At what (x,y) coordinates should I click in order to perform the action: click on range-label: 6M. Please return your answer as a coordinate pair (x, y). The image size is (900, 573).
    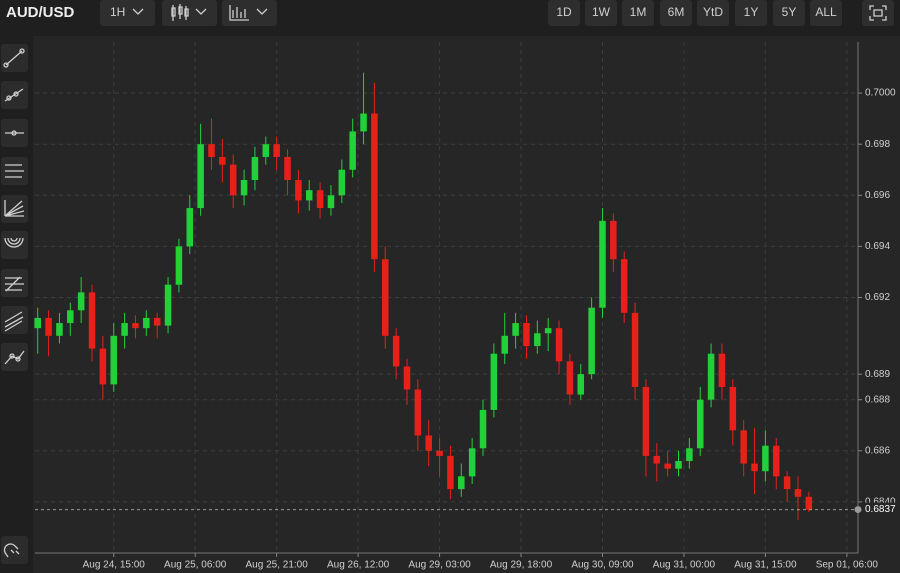
    Looking at the image, I should click on (676, 12).